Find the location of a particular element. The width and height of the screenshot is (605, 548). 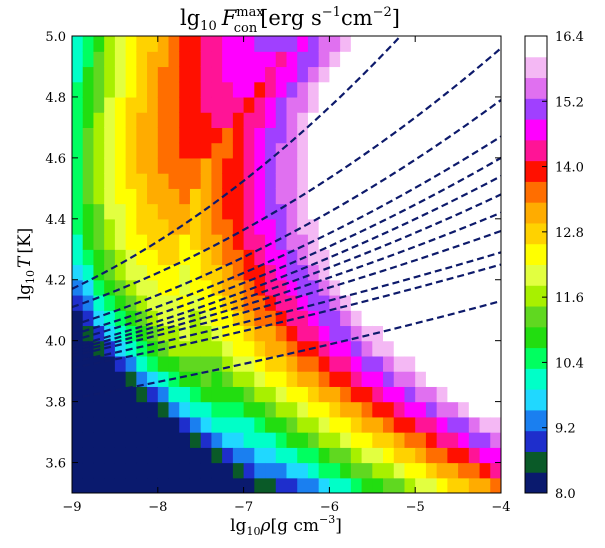

xlabel-units-close: ] is located at coordinates (338, 526).